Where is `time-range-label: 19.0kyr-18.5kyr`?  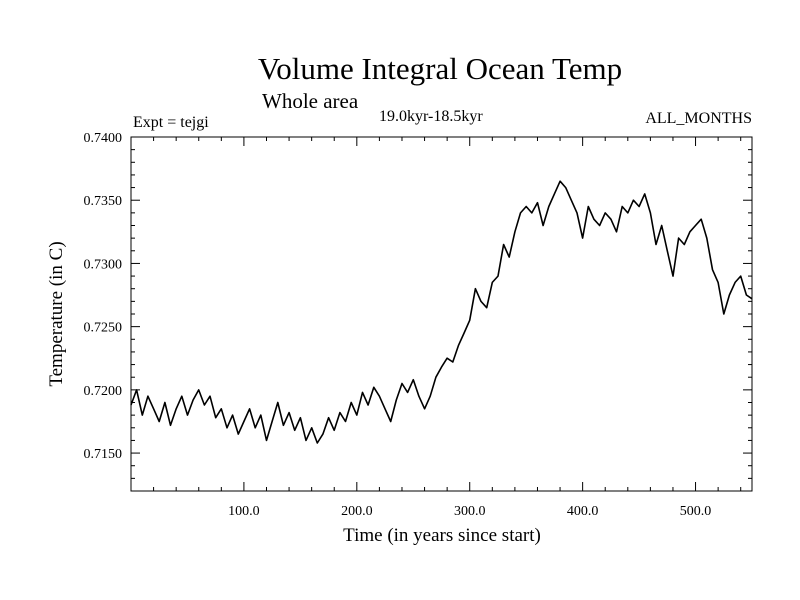
time-range-label: 19.0kyr-18.5kyr is located at coordinates (431, 116).